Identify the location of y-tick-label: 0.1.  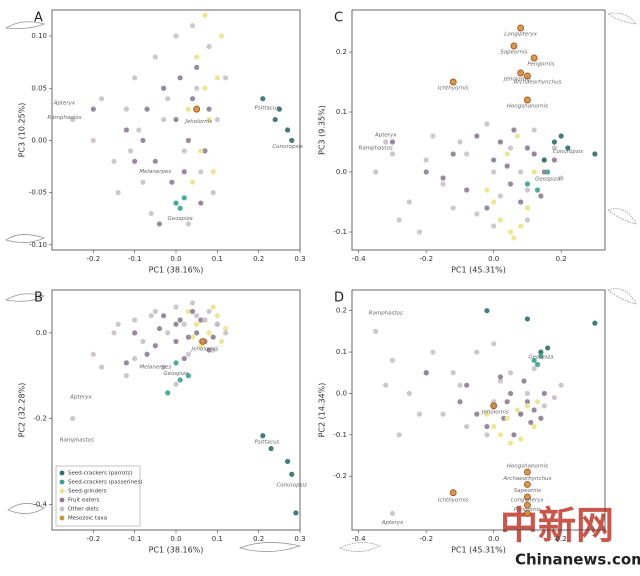
(341, 112).